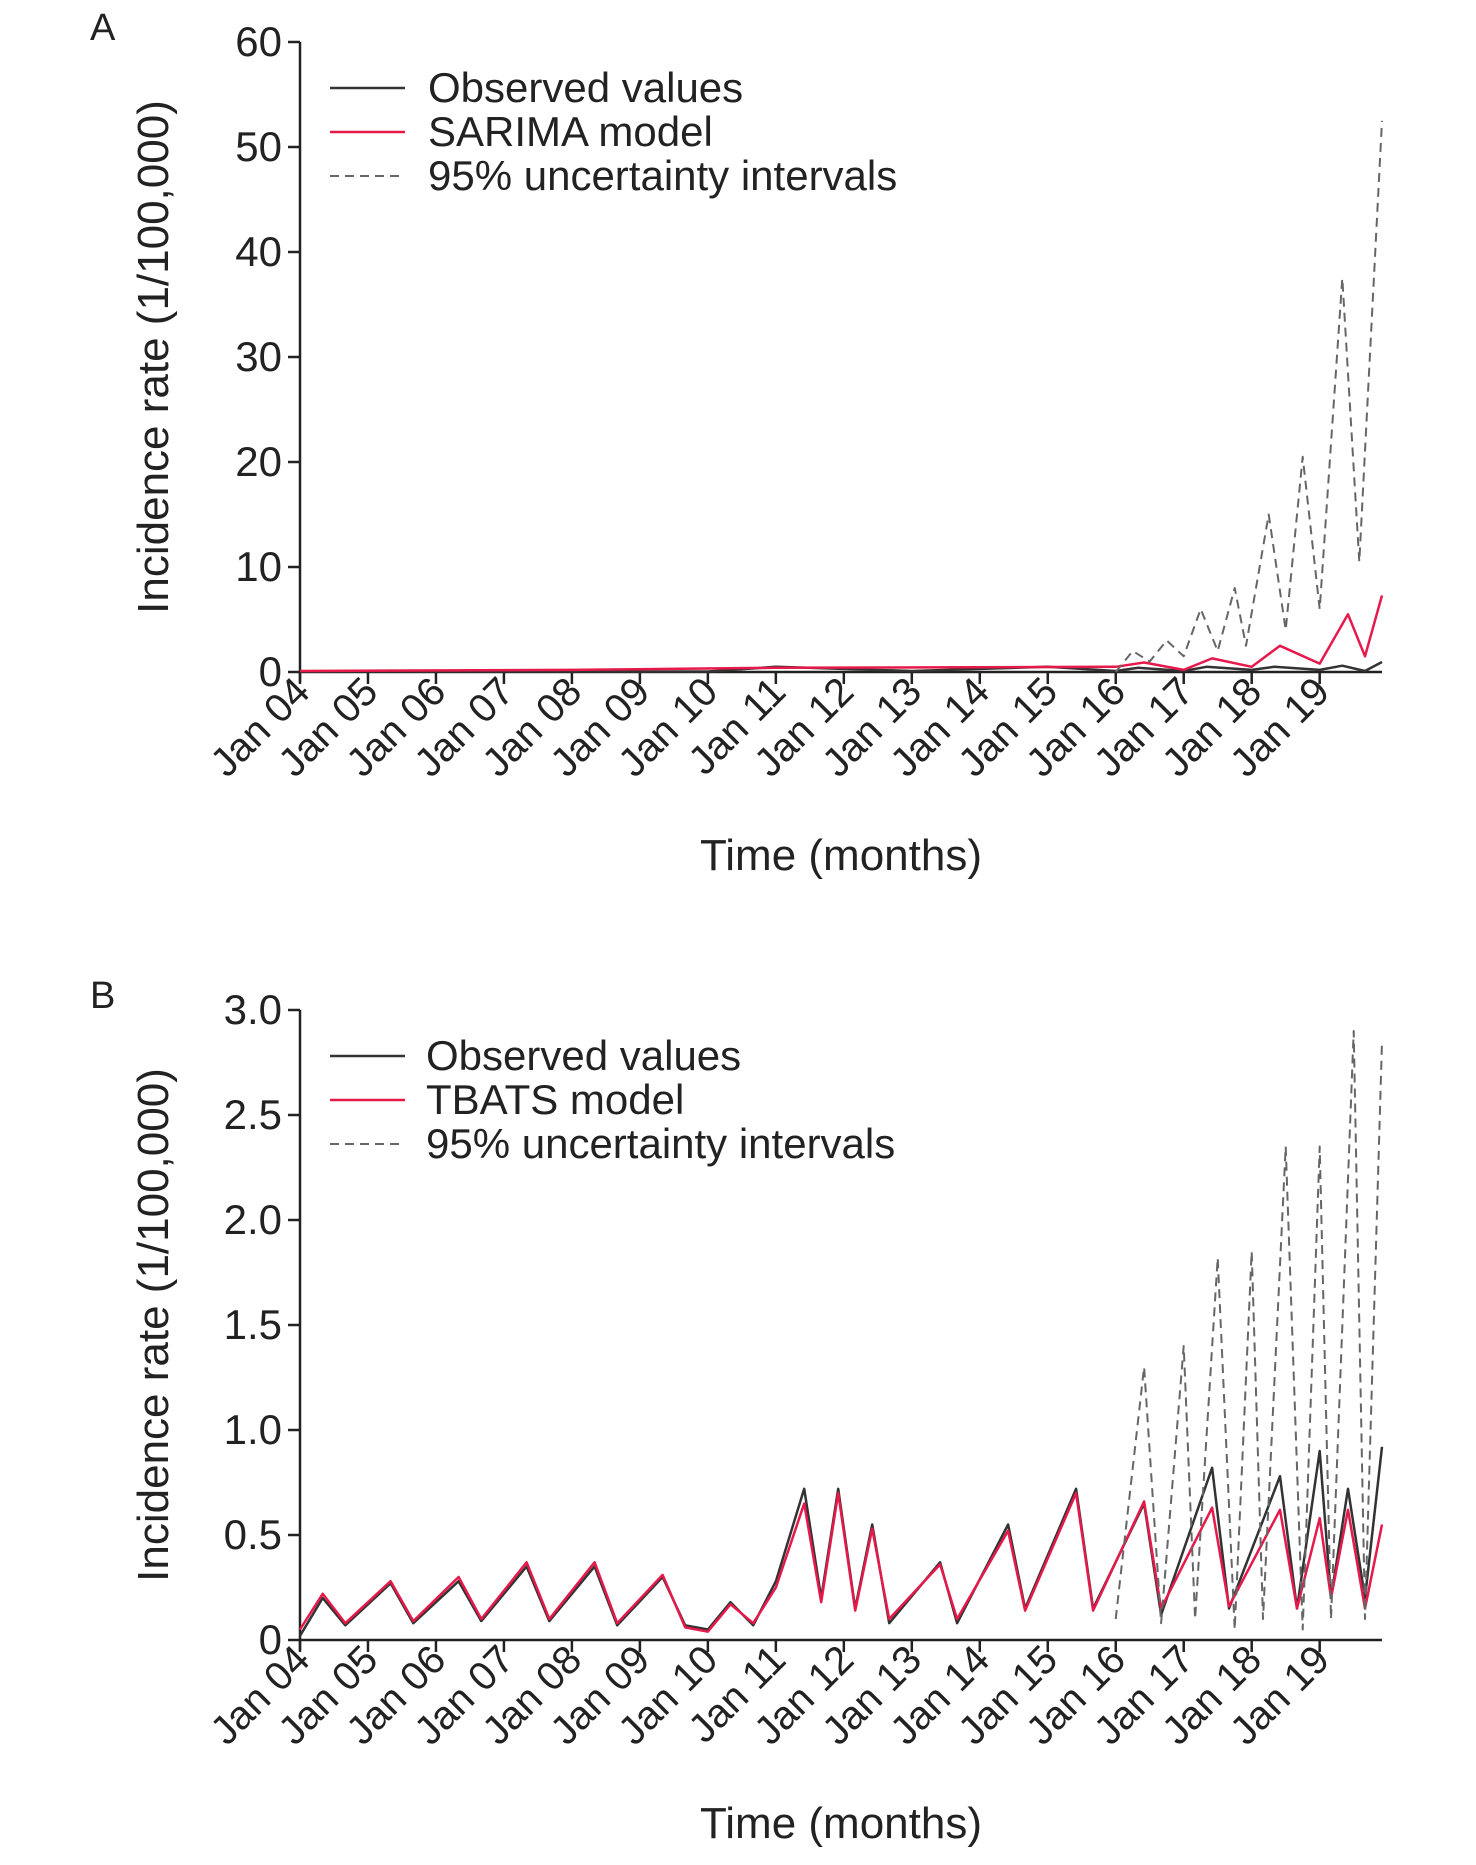 The height and width of the screenshot is (1865, 1476). Describe the element at coordinates (258, 251) in the screenshot. I see `y-tick-label-a: 40` at that location.